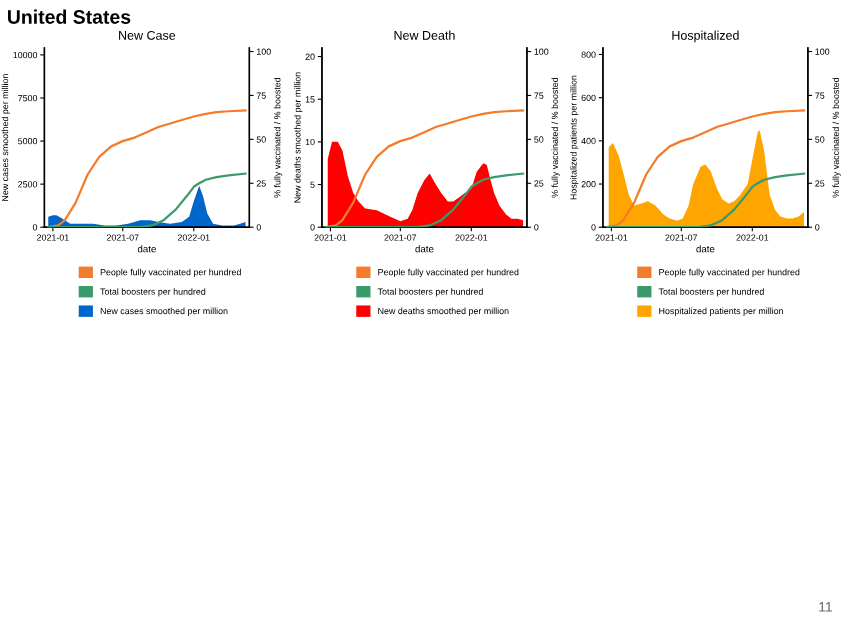  What do you see at coordinates (69, 16) in the screenshot?
I see `text: United States` at bounding box center [69, 16].